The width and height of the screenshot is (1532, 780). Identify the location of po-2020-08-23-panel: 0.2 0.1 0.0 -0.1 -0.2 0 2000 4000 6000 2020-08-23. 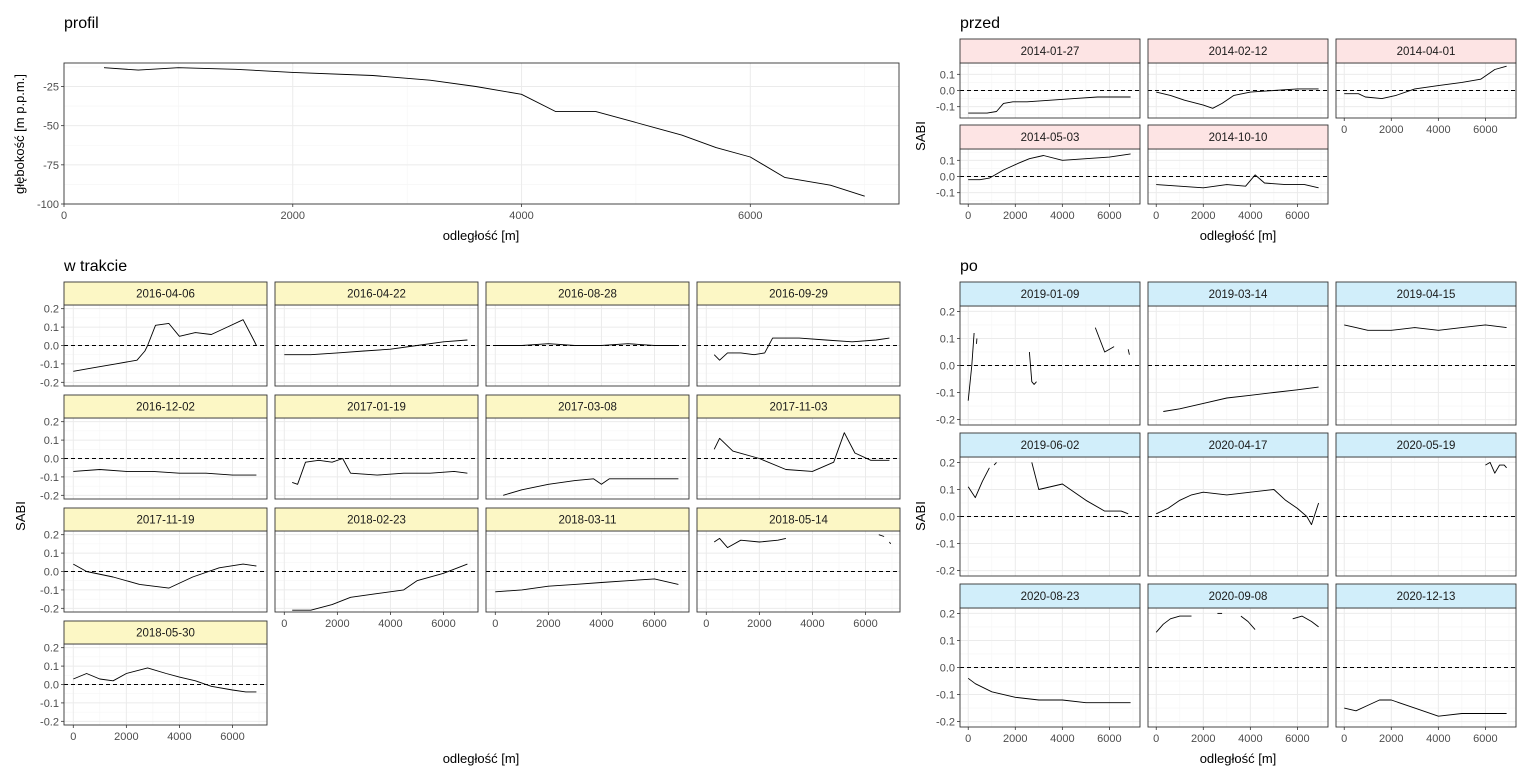
(1038, 664).